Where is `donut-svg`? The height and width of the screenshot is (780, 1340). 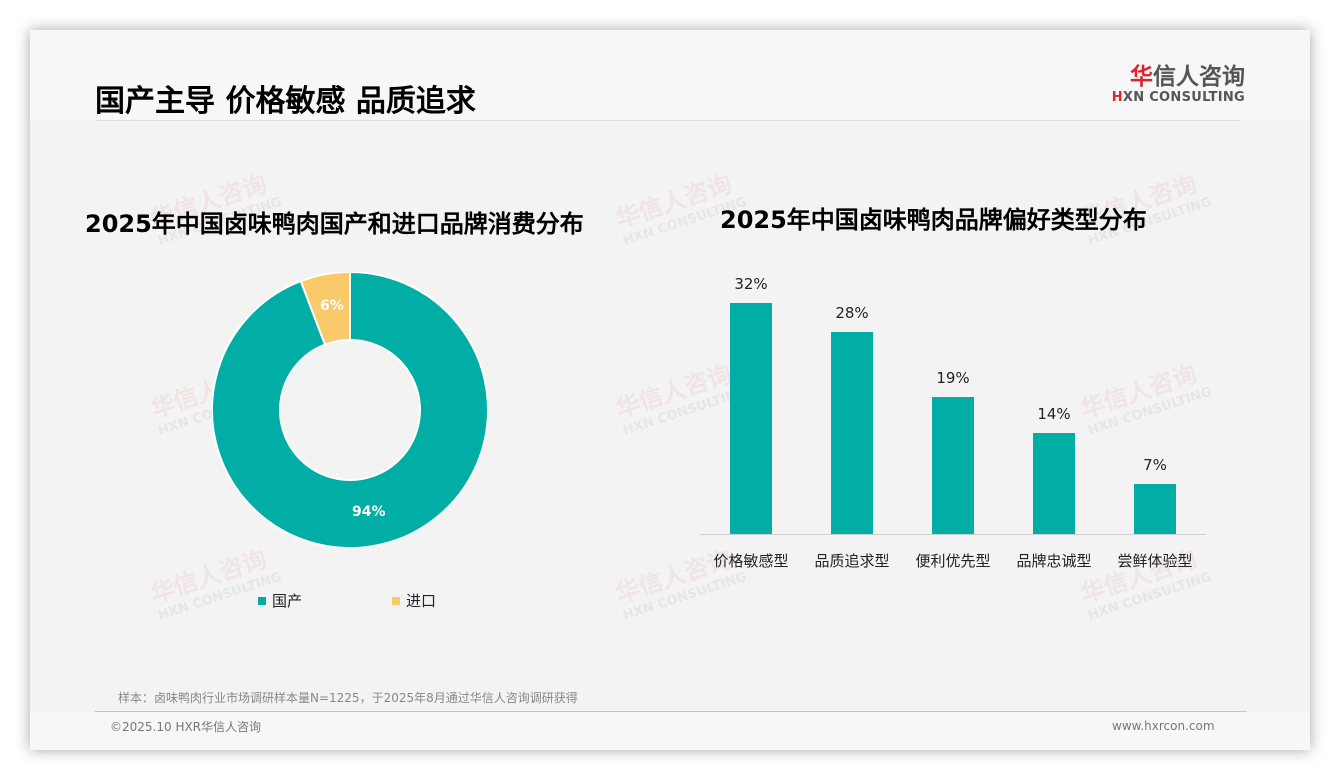
donut-svg is located at coordinates (350, 409).